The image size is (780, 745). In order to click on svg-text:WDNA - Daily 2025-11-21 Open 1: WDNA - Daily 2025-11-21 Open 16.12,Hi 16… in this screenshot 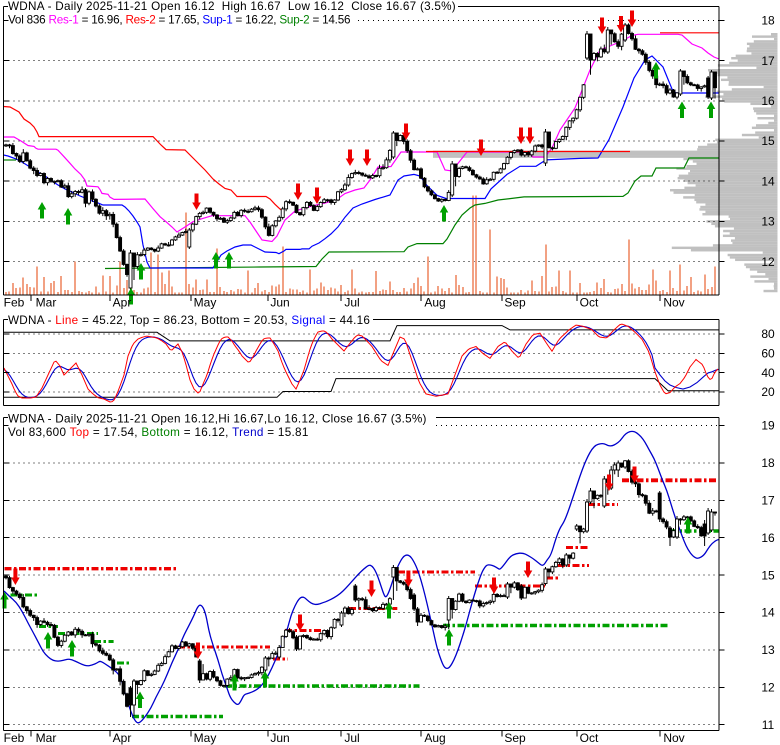, I will do `click(217, 418)`.